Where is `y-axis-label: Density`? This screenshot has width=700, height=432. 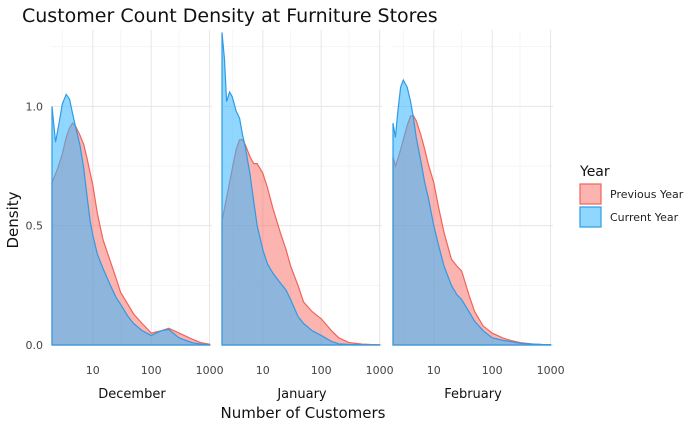
y-axis-label: Density is located at coordinates (13, 219).